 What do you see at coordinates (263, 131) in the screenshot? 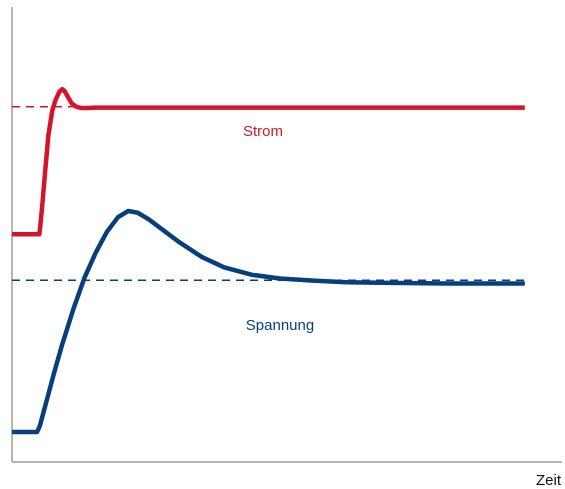
I see `series-label-strom: Strom` at bounding box center [263, 131].